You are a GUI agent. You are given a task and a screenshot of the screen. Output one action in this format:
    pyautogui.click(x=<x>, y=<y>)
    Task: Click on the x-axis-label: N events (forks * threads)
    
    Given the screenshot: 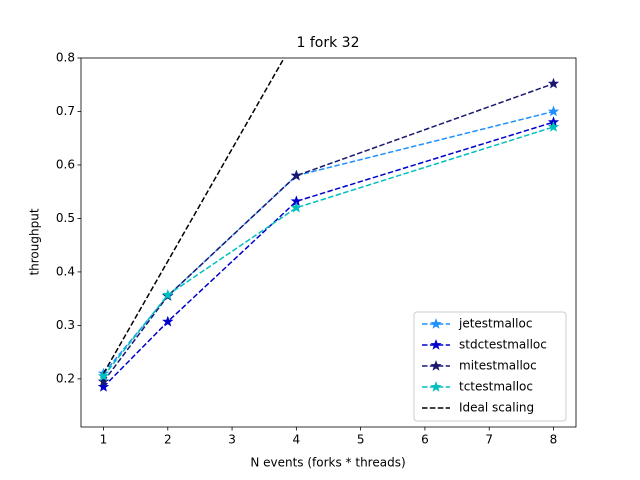 What is the action you would take?
    pyautogui.click(x=327, y=463)
    